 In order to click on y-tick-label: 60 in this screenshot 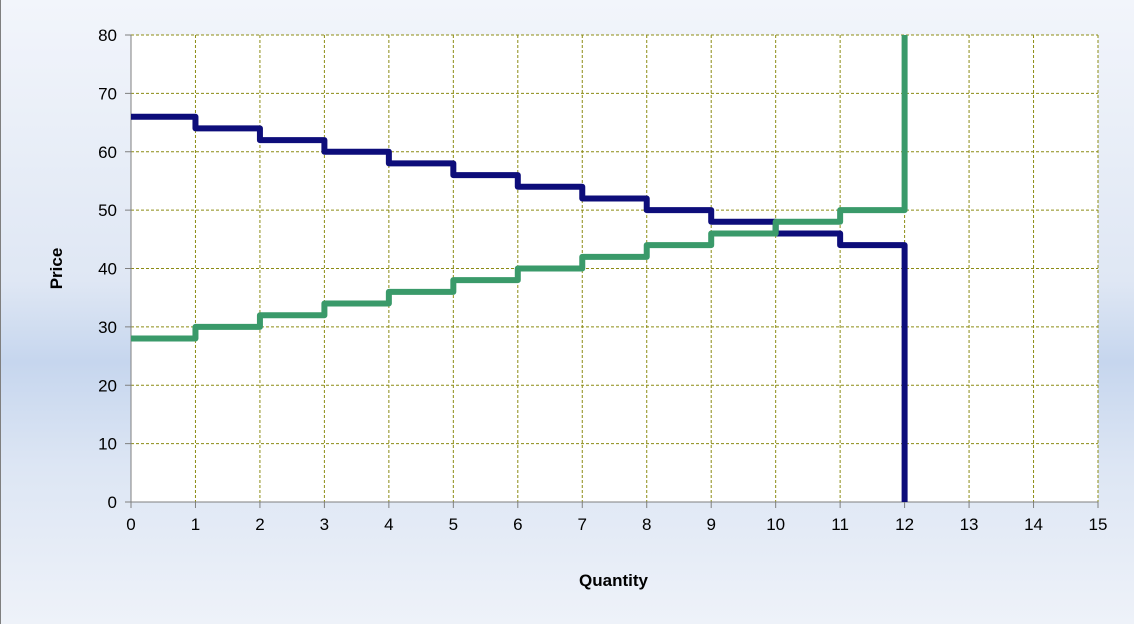, I will do `click(107, 152)`.